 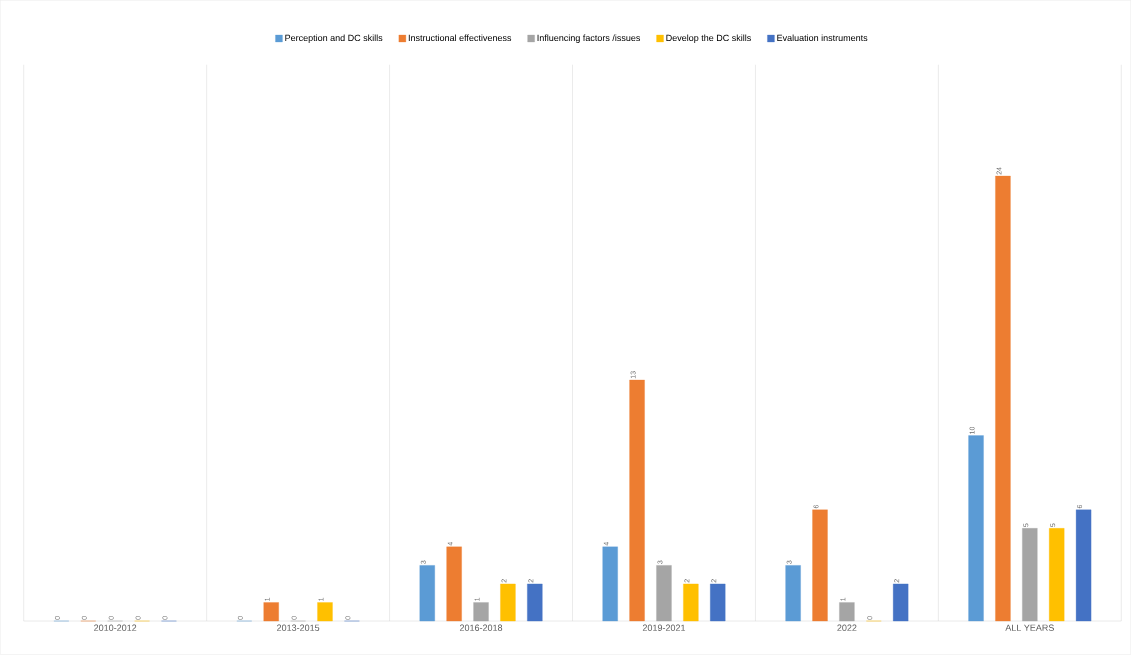 What do you see at coordinates (822, 38) in the screenshot?
I see `legend-label: Evaluation instruments` at bounding box center [822, 38].